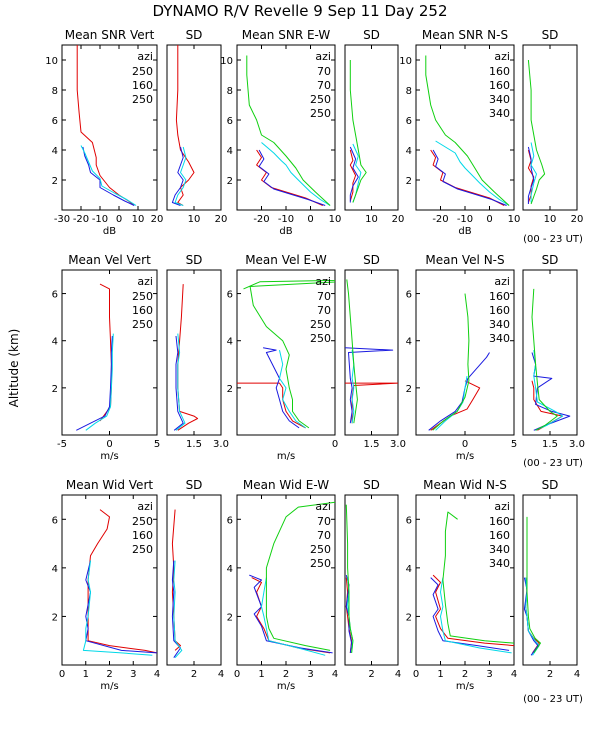 The image size is (600, 750). I want to click on figure-title: DYNAMO R/V Revelle 9 Sep 11 Day 252, so click(299, 11).